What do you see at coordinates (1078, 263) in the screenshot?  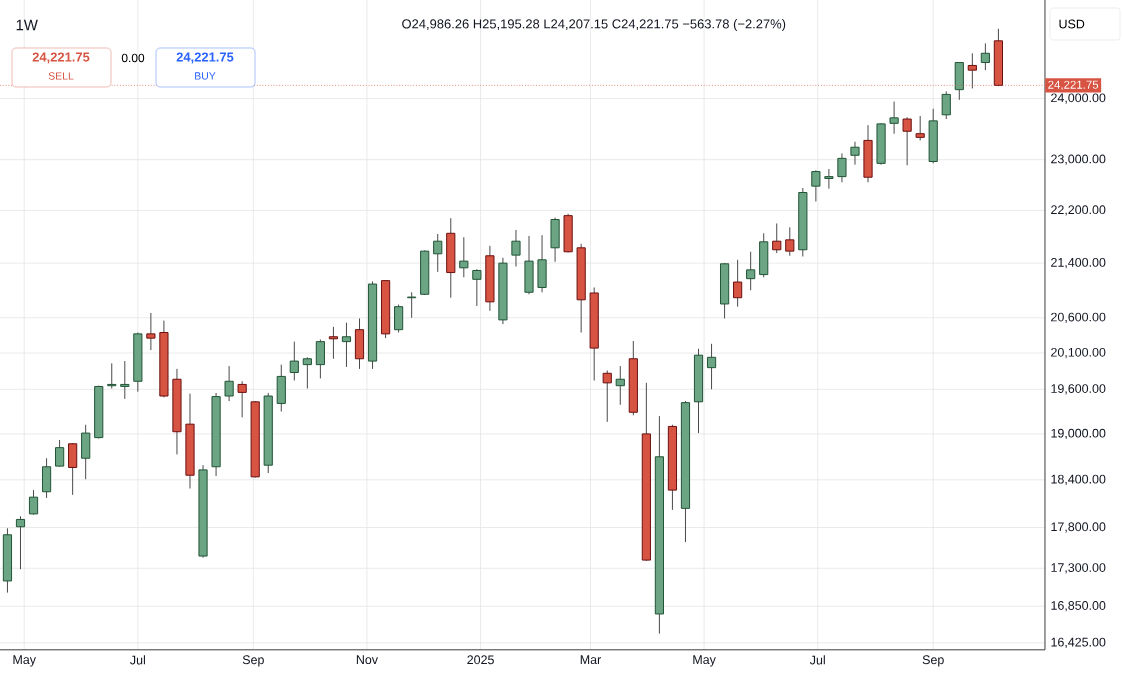 I see `y-tick-label: 21,400.00` at bounding box center [1078, 263].